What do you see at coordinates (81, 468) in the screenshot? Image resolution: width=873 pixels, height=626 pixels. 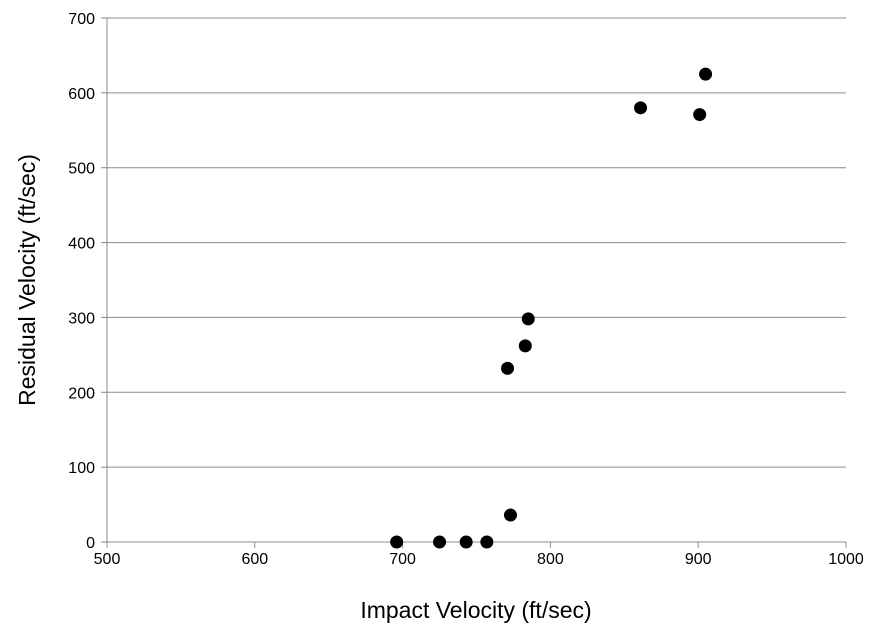 I see `y-tick-label-100: 100` at bounding box center [81, 468].